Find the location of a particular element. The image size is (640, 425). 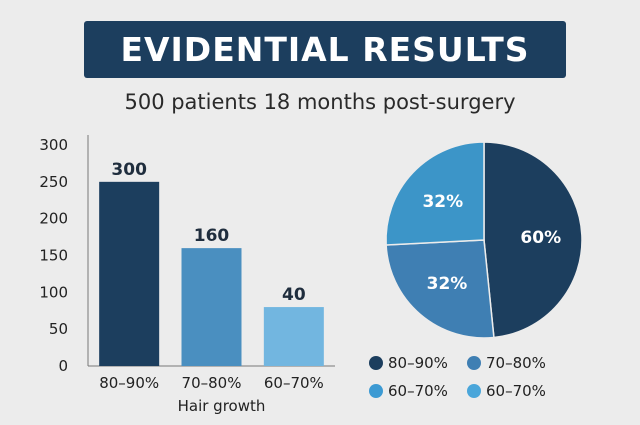

x-tick-label: 70–80% is located at coordinates (212, 383).